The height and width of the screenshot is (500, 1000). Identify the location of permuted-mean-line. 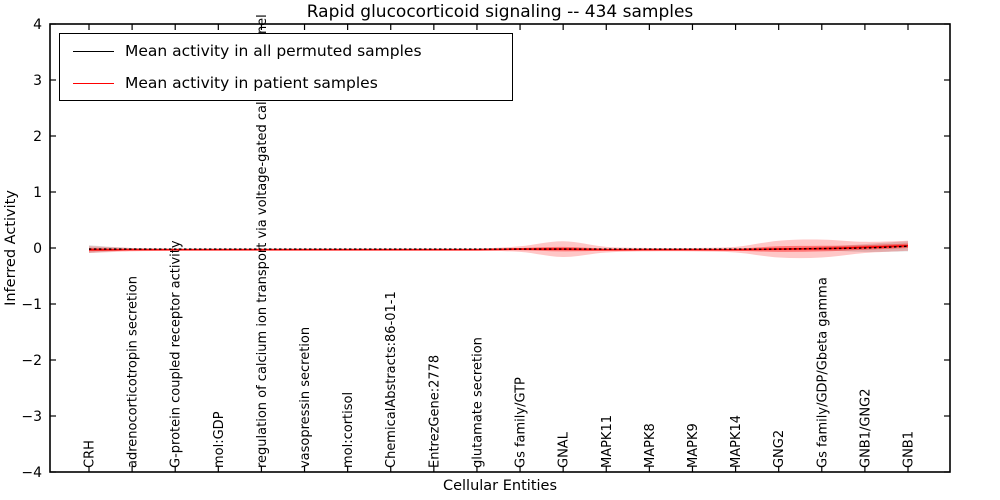
(499, 247).